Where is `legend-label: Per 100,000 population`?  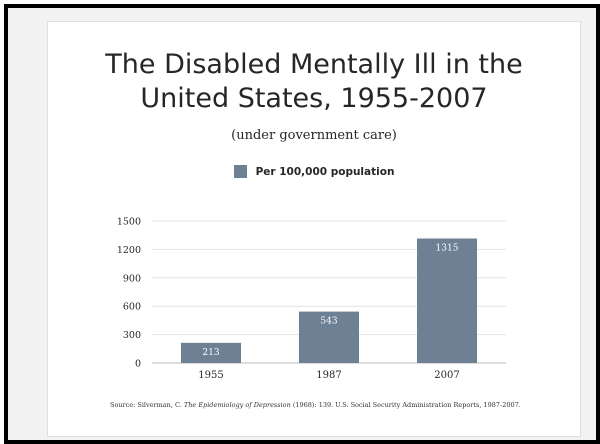 legend-label: Per 100,000 population is located at coordinates (325, 171).